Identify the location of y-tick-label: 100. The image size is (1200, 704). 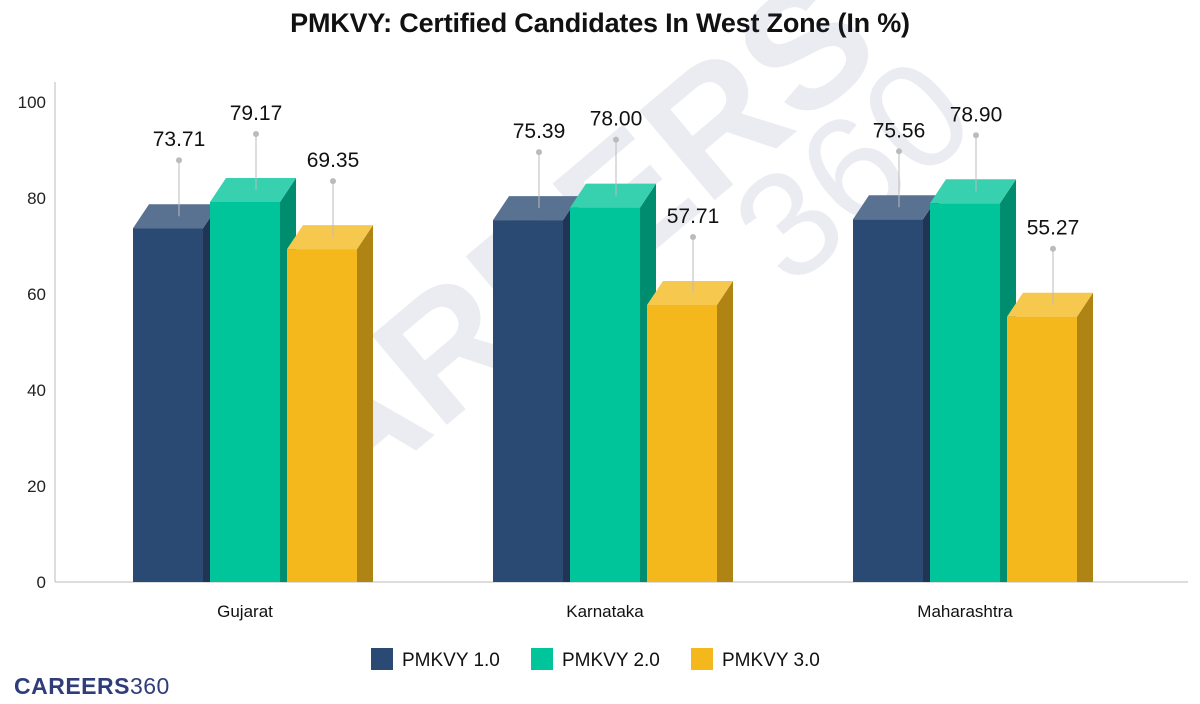
(32, 102).